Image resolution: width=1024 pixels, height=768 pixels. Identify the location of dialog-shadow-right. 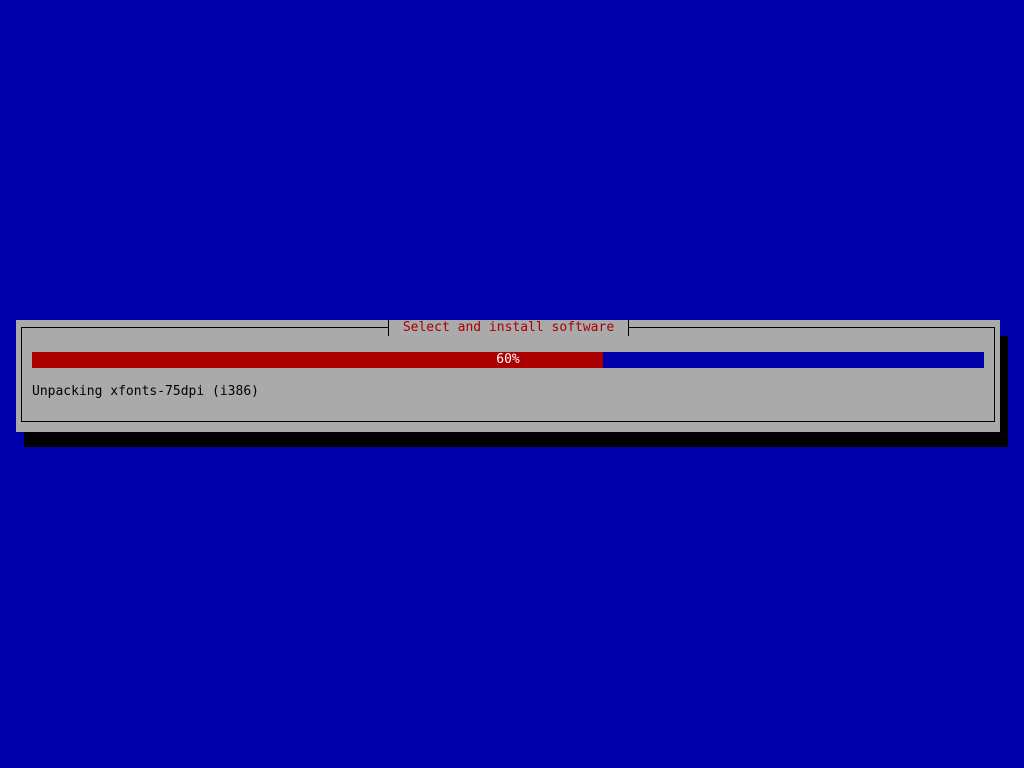
(1004, 384).